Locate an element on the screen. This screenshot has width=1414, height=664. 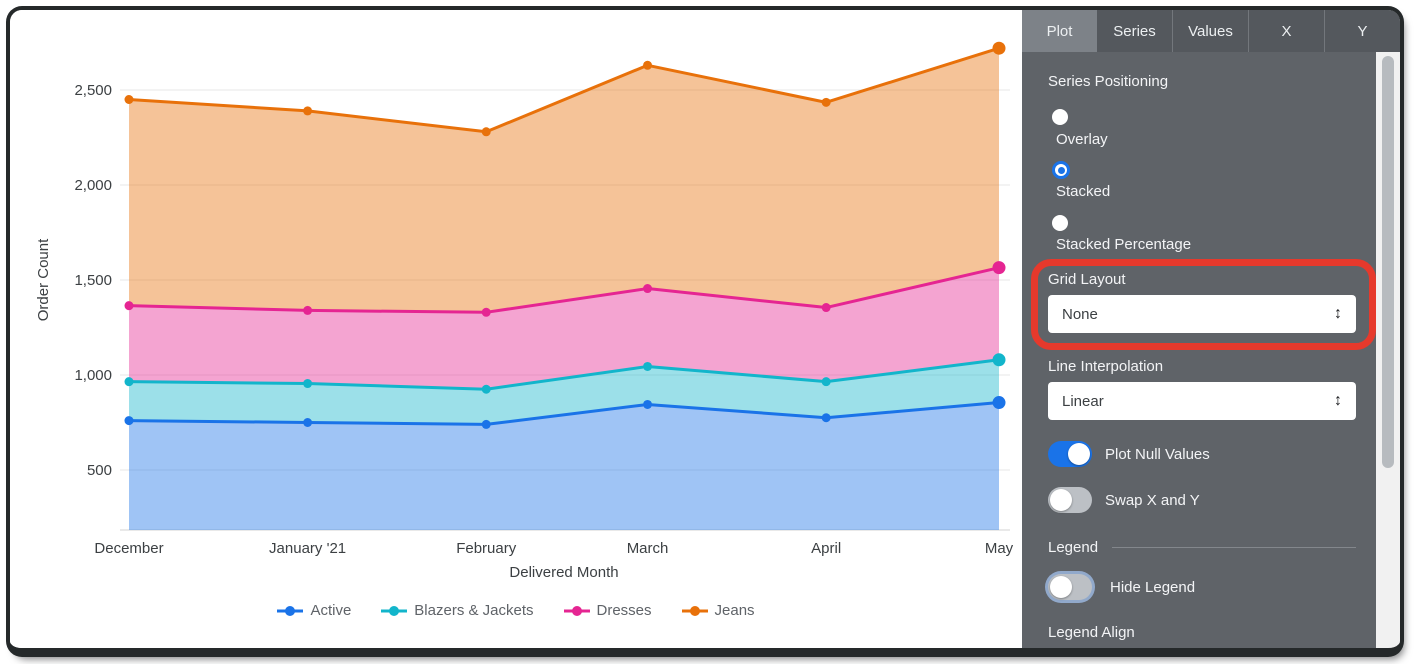
legend-item-label: Dresses is located at coordinates (624, 610).